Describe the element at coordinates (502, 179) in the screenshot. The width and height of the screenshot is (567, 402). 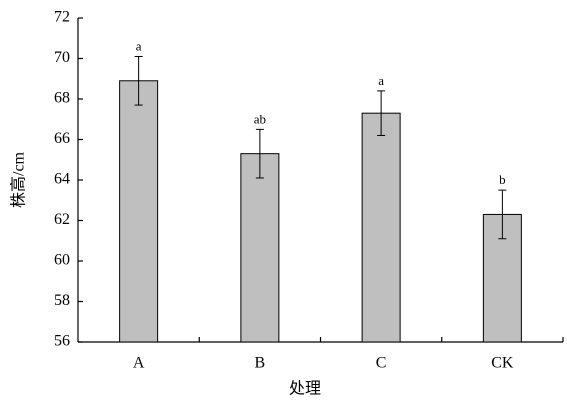
I see `significance-label: b` at that location.